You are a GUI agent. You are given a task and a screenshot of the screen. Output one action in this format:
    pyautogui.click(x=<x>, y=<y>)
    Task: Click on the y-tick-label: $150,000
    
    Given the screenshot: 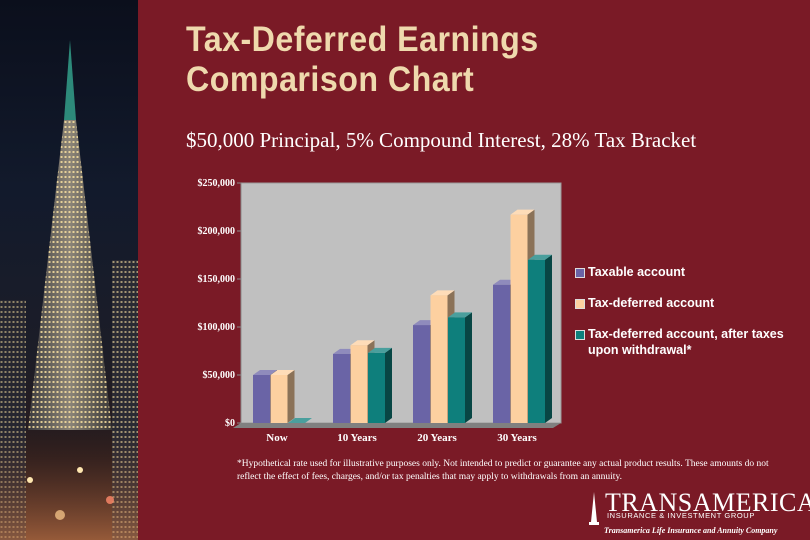 What is the action you would take?
    pyautogui.click(x=217, y=279)
    